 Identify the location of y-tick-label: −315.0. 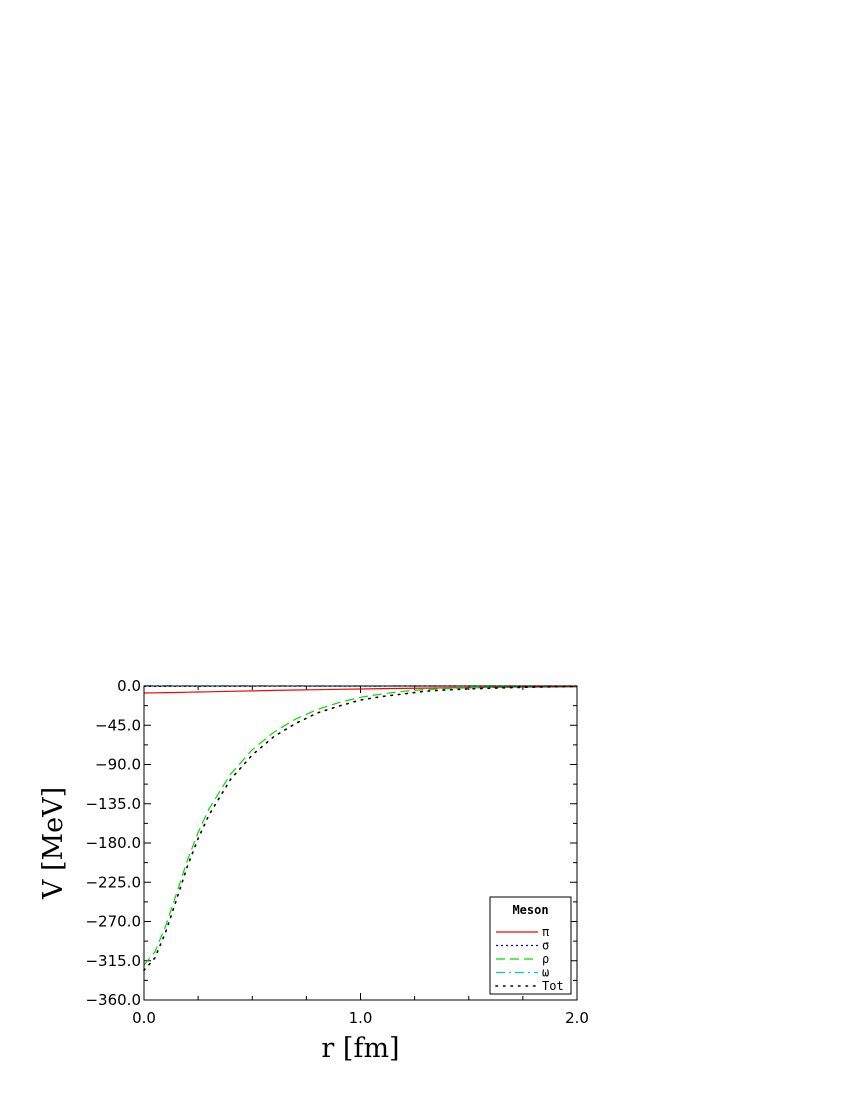
(113, 961).